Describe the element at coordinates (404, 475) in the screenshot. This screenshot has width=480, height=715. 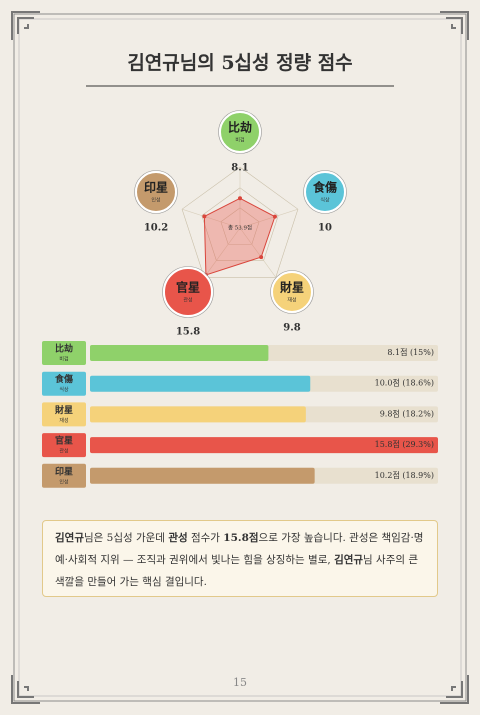
I see `bar-value-label: 10.2점 (18.9%)` at that location.